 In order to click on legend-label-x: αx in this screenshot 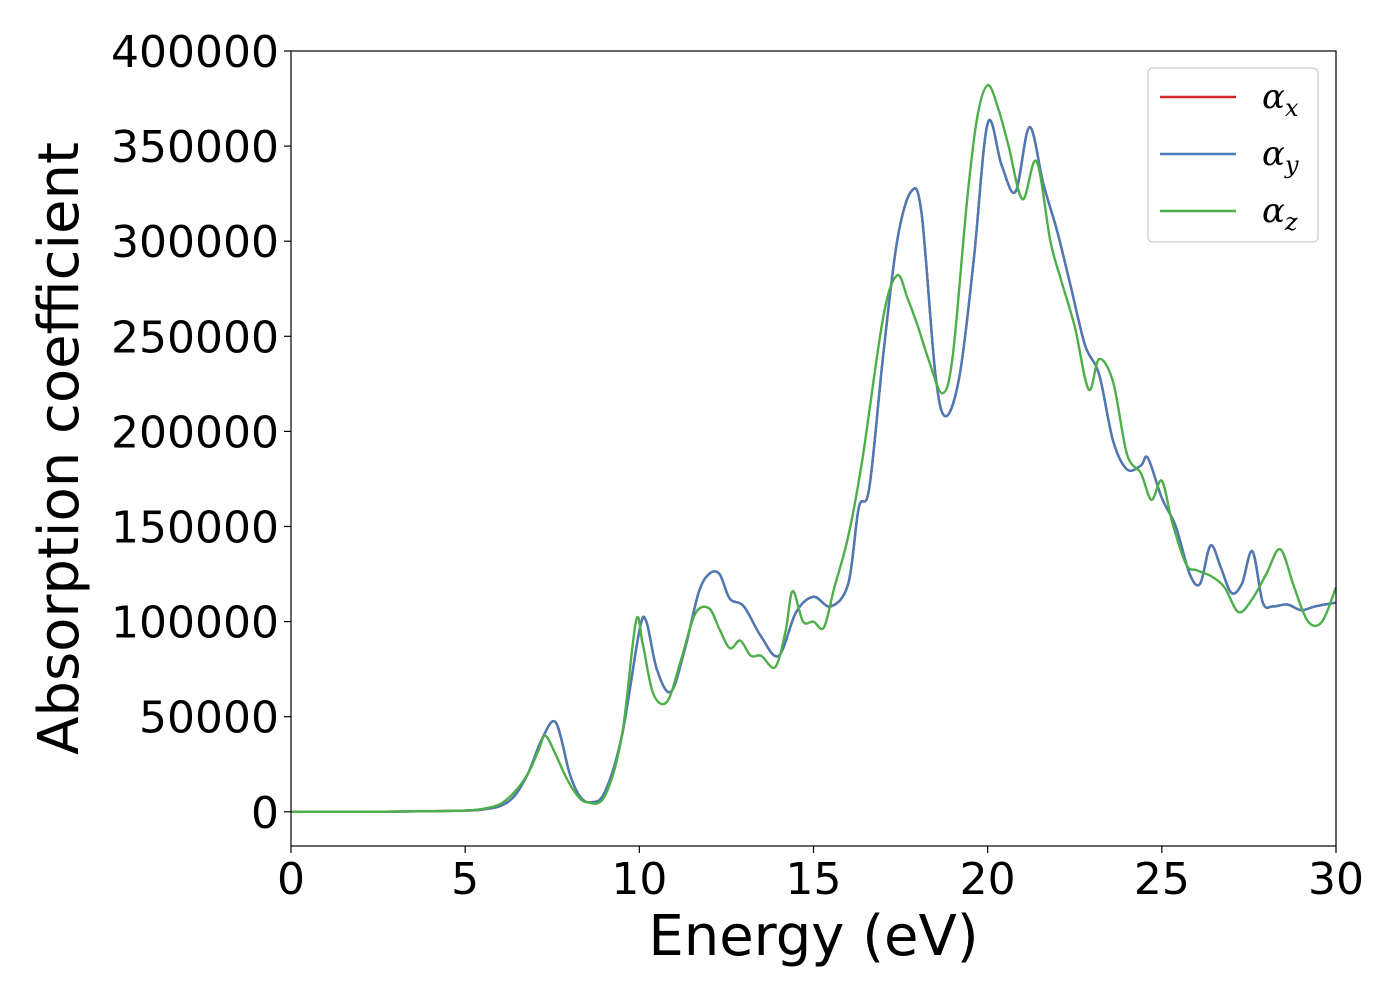, I will do `click(1280, 99)`.